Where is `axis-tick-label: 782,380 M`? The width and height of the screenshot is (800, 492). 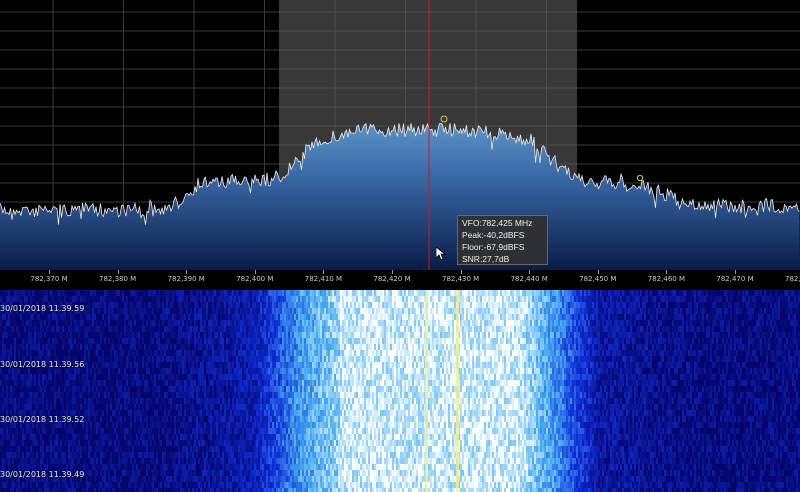 axis-tick-label: 782,380 M is located at coordinates (117, 279).